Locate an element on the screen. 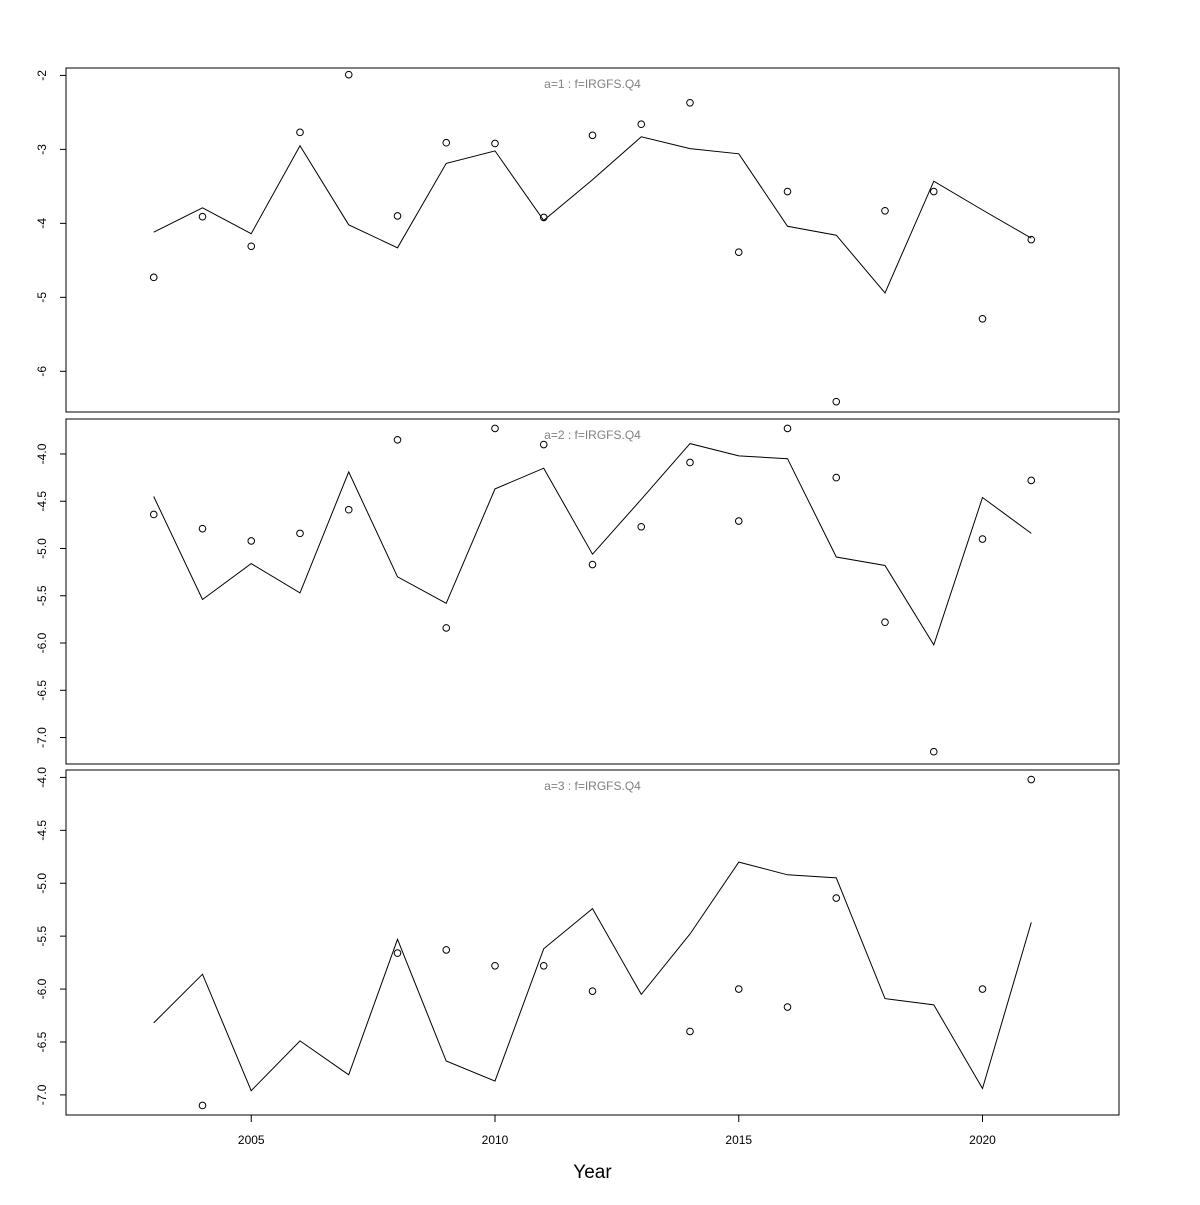 Image resolution: width=1200 pixels, height=1205 pixels. x-tick-label: 2015 is located at coordinates (738, 1140).